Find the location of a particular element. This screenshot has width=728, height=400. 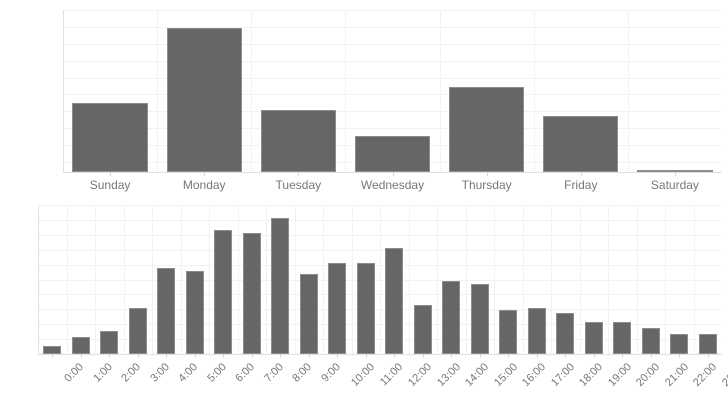

x-axis-tick-label: Thursday is located at coordinates (486, 185).